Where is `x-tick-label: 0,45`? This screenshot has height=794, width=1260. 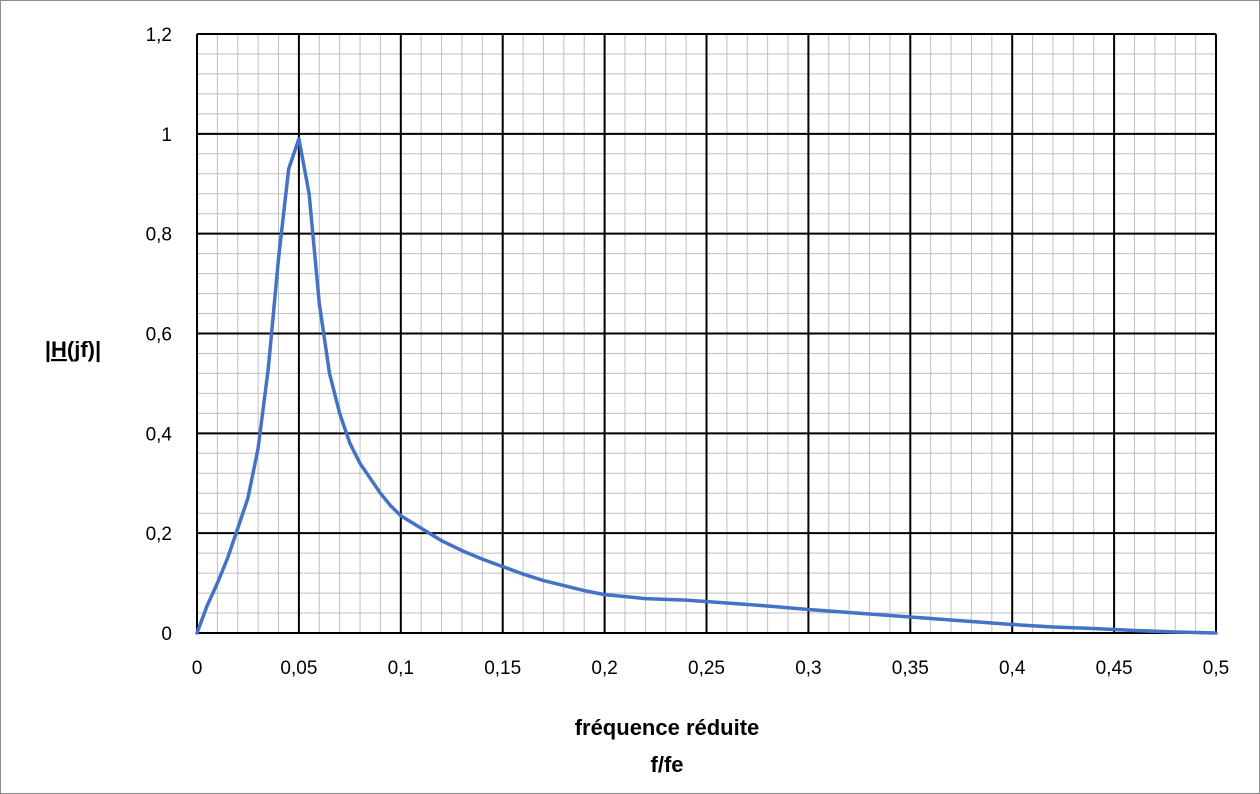 x-tick-label: 0,45 is located at coordinates (1114, 668).